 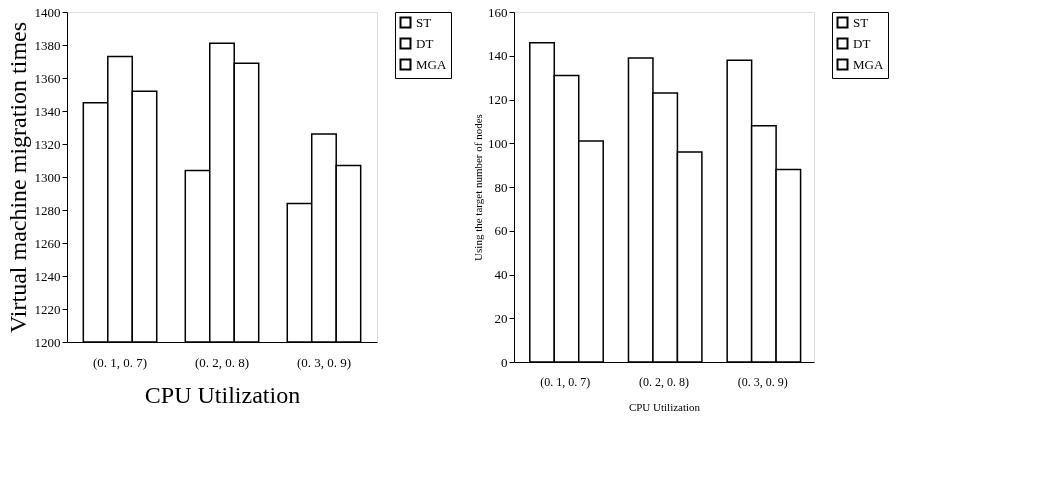 I want to click on y-tick-label: 1380, so click(x=47, y=45).